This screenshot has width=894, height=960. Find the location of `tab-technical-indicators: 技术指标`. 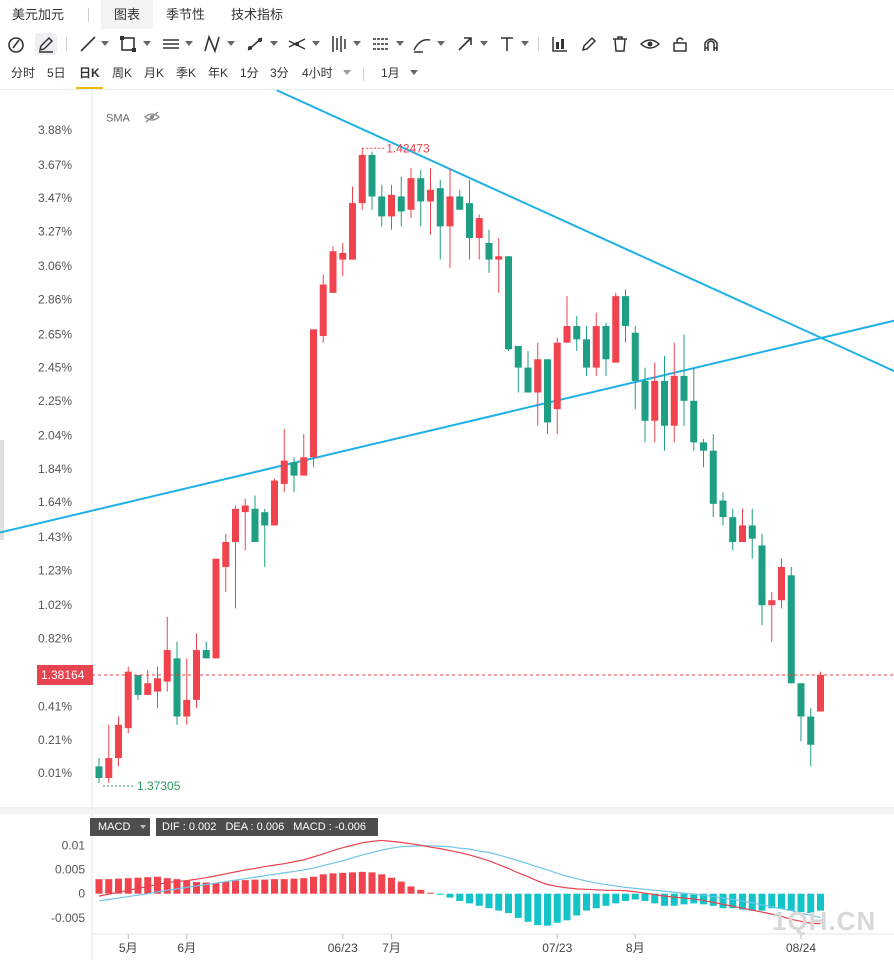

tab-technical-indicators: 技术指标 is located at coordinates (257, 14).